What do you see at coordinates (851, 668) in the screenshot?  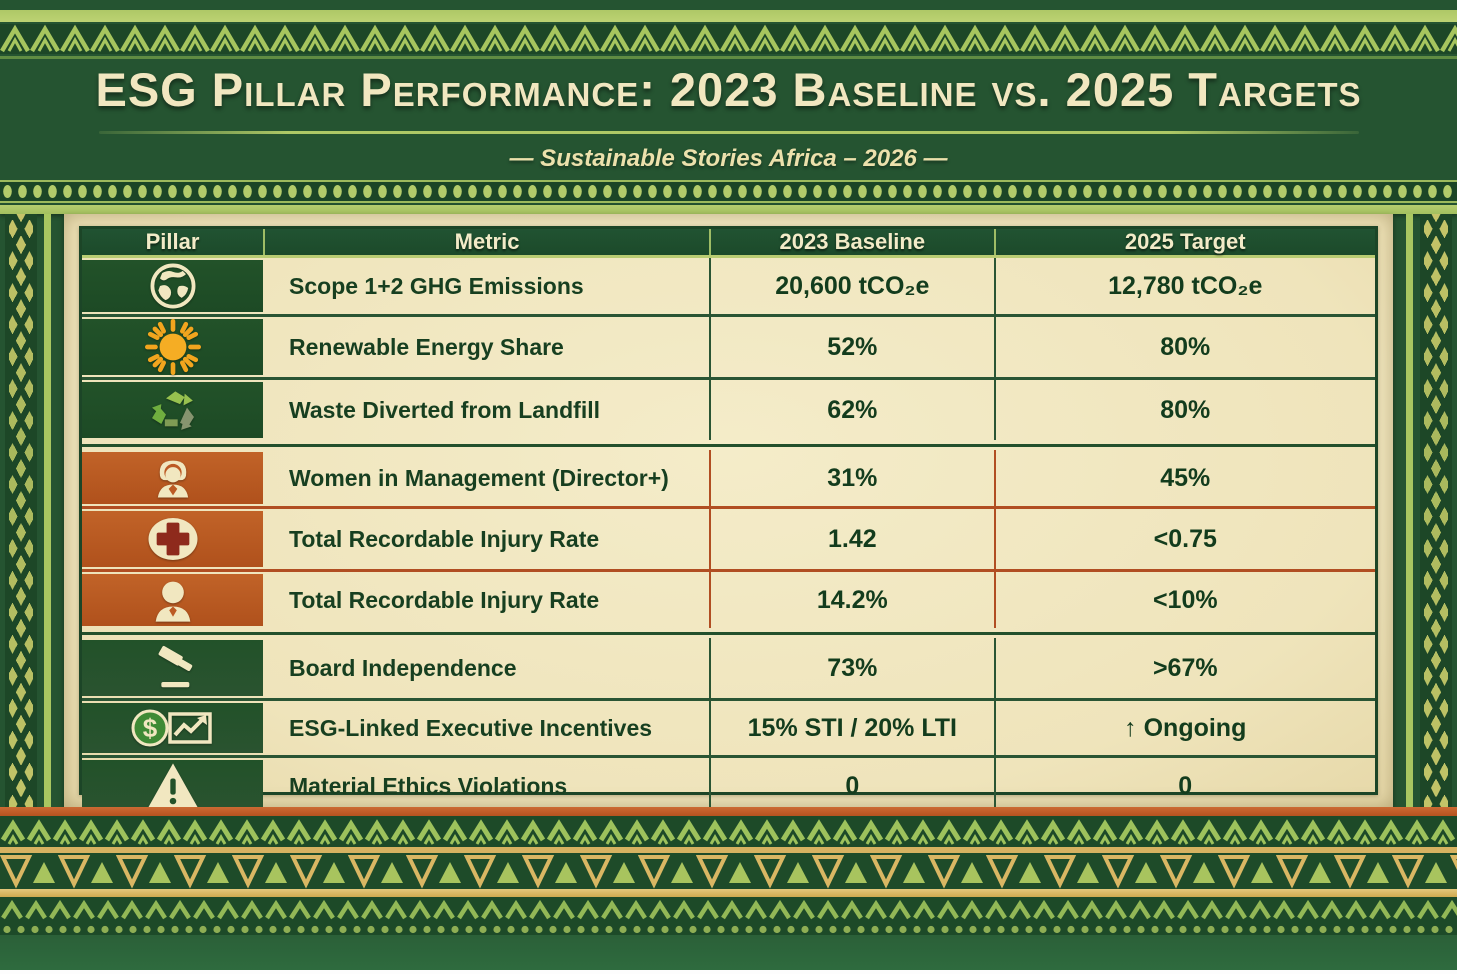 I see `baseline-value: 73%` at bounding box center [851, 668].